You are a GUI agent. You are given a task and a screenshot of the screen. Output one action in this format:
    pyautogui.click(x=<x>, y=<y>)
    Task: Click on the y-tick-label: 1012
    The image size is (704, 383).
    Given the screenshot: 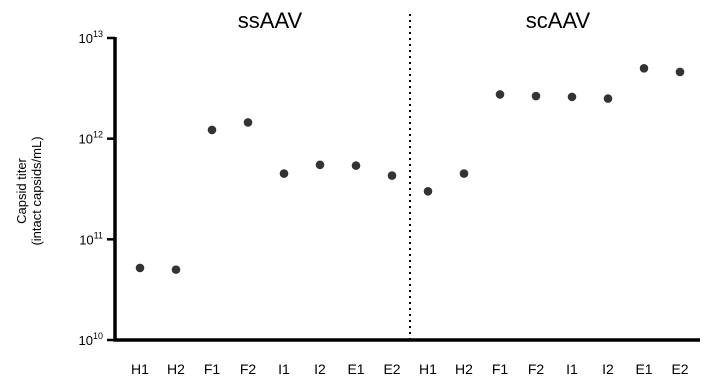 What is the action you would take?
    pyautogui.click(x=91, y=138)
    